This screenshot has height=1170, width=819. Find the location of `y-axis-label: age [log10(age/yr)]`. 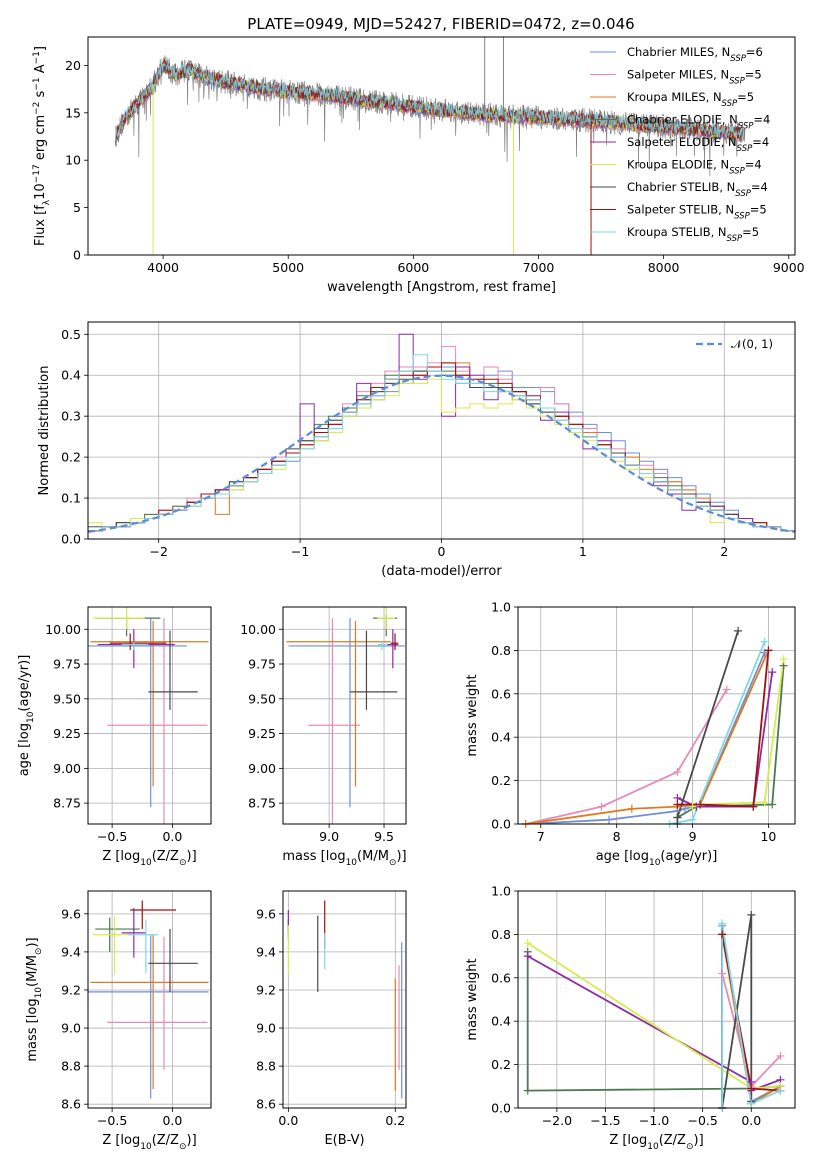

y-axis-label: age [log10(age/yr)] is located at coordinates (26, 716).